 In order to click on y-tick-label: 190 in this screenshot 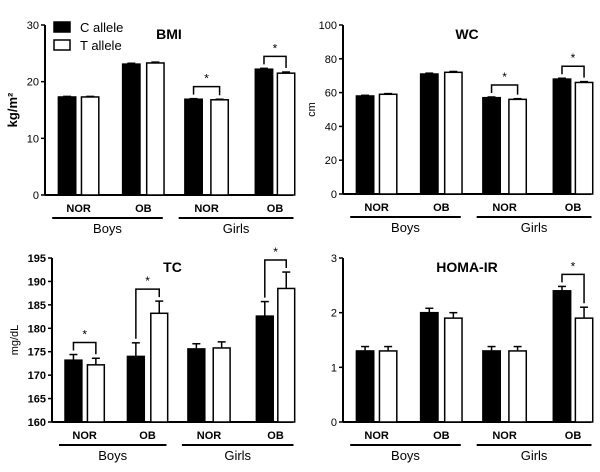, I will do `click(37, 282)`.